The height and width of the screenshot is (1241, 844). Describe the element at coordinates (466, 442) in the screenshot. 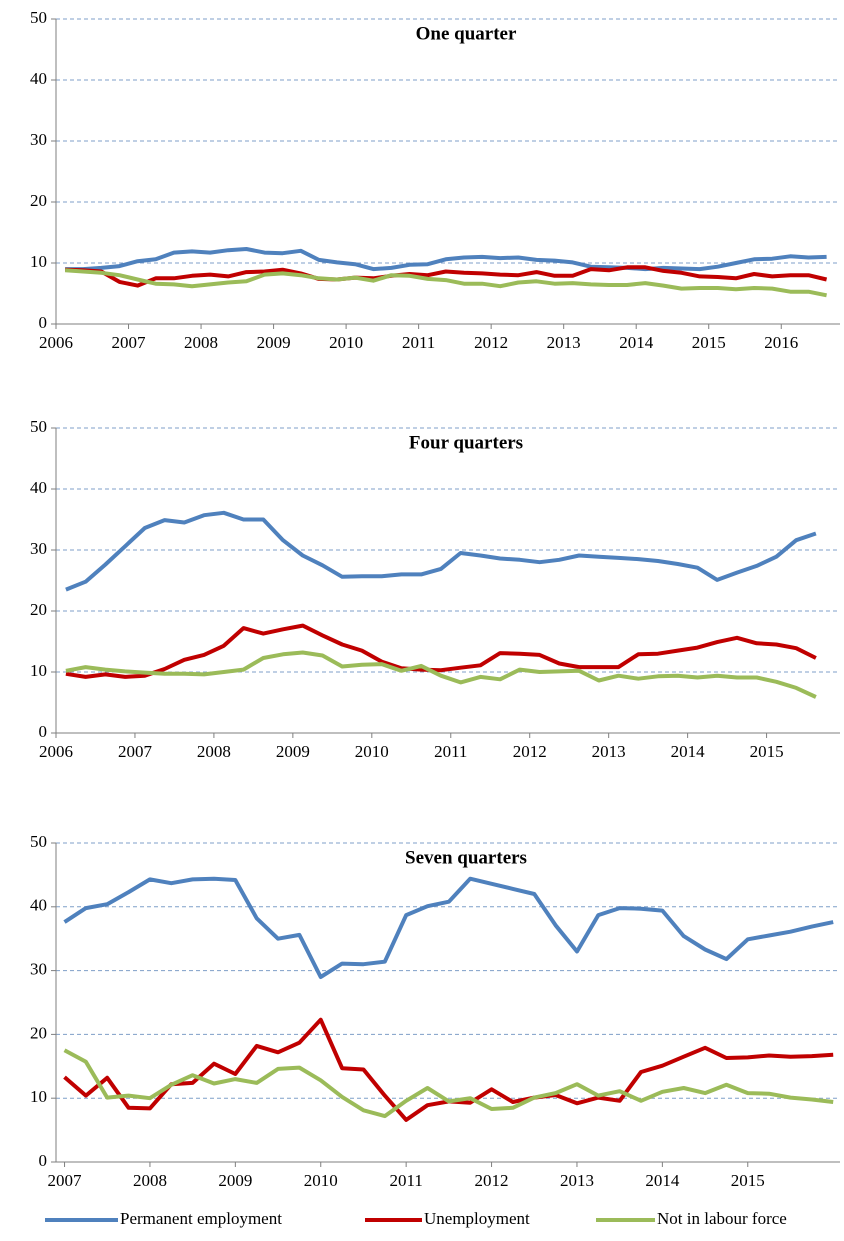

I see `chart-title: Four quarters` at that location.